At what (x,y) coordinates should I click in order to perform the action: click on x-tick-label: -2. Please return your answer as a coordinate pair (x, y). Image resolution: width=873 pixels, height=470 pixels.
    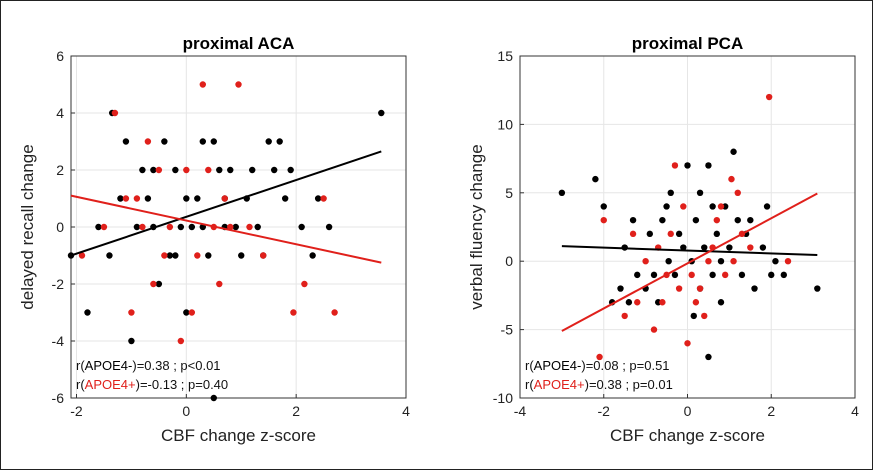
    Looking at the image, I should click on (76, 411).